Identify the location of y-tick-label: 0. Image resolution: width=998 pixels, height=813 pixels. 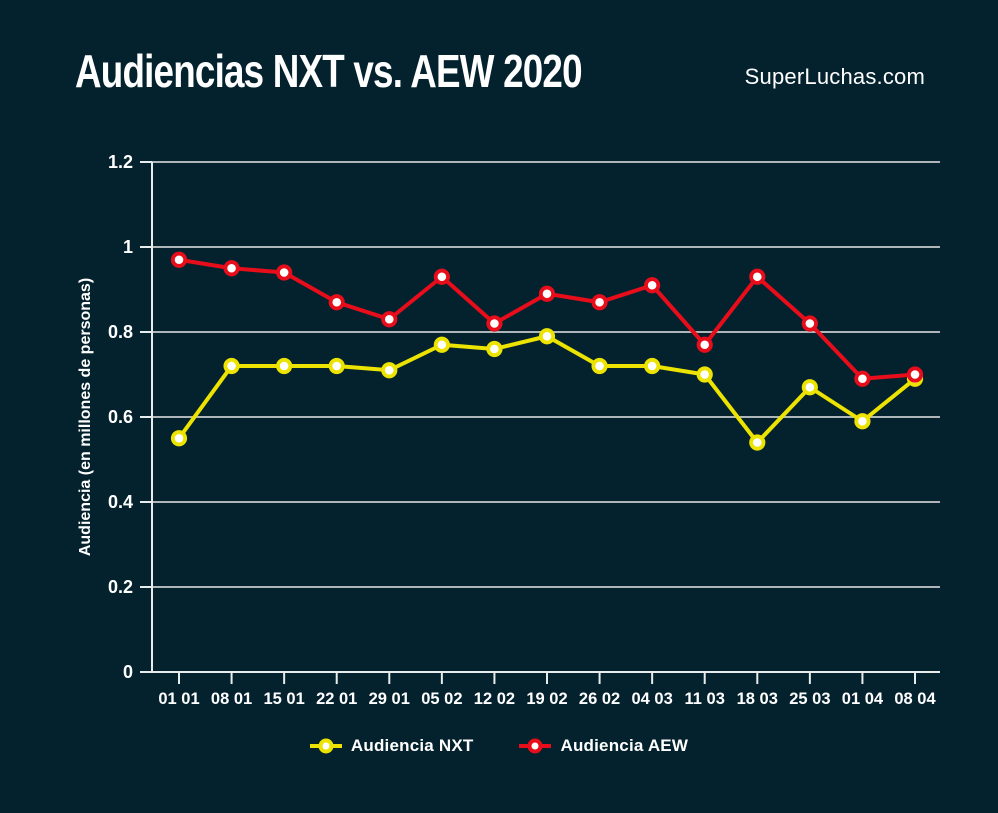
(128, 672).